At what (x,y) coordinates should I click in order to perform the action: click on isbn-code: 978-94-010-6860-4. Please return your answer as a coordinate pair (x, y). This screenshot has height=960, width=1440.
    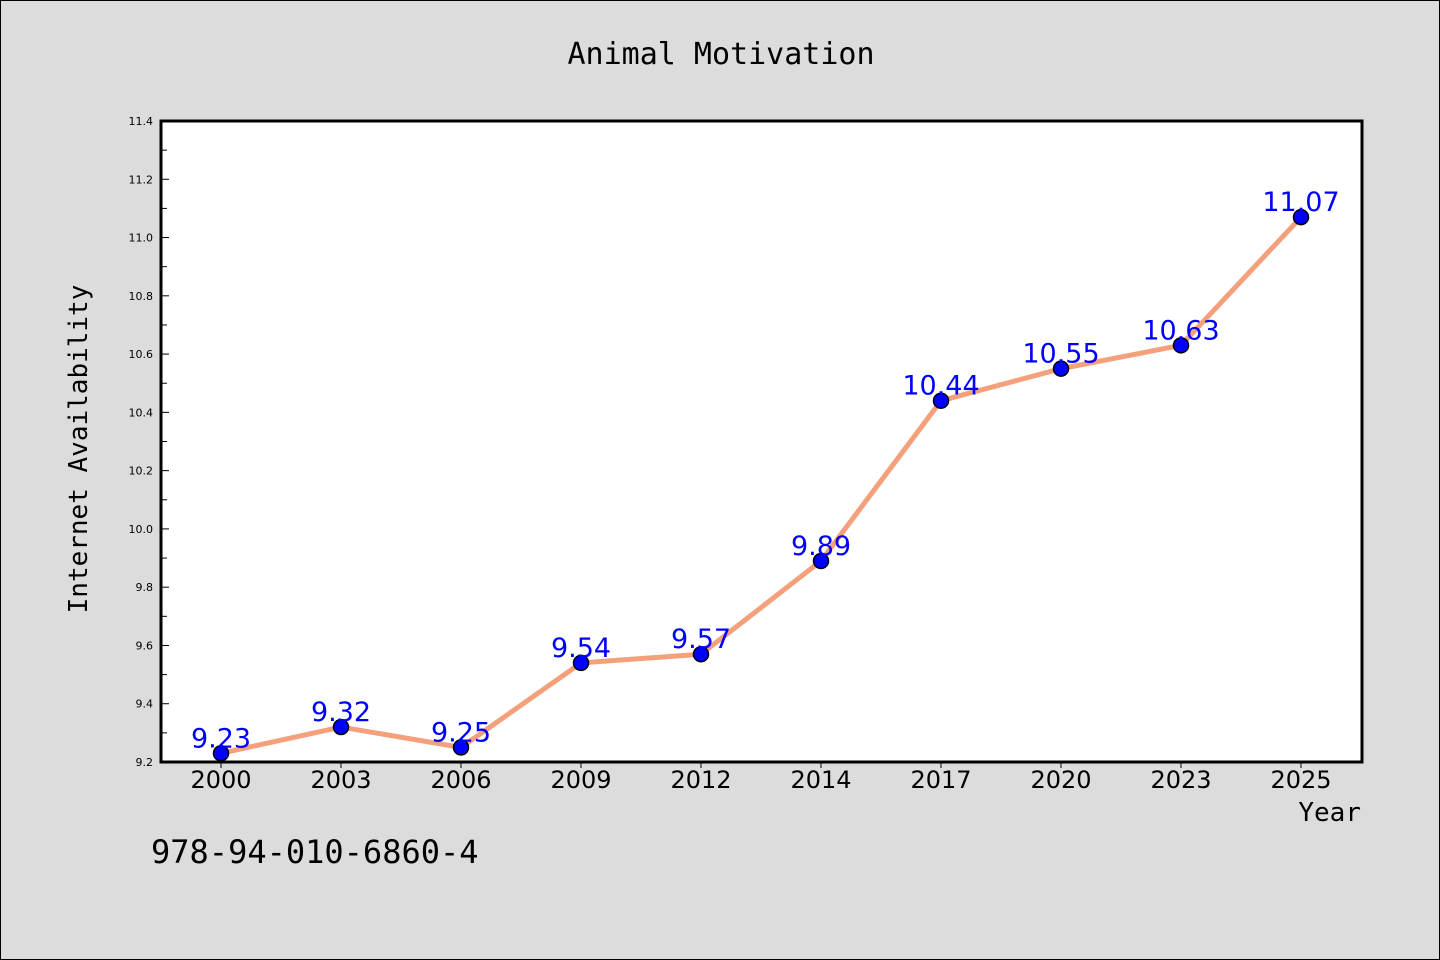
    Looking at the image, I should click on (315, 852).